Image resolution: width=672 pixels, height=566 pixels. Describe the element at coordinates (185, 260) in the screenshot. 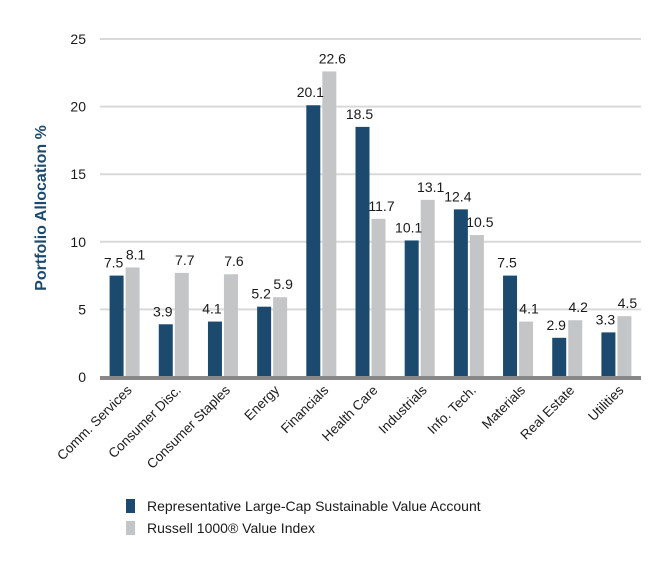

I see `data-label-index: 7.7` at that location.